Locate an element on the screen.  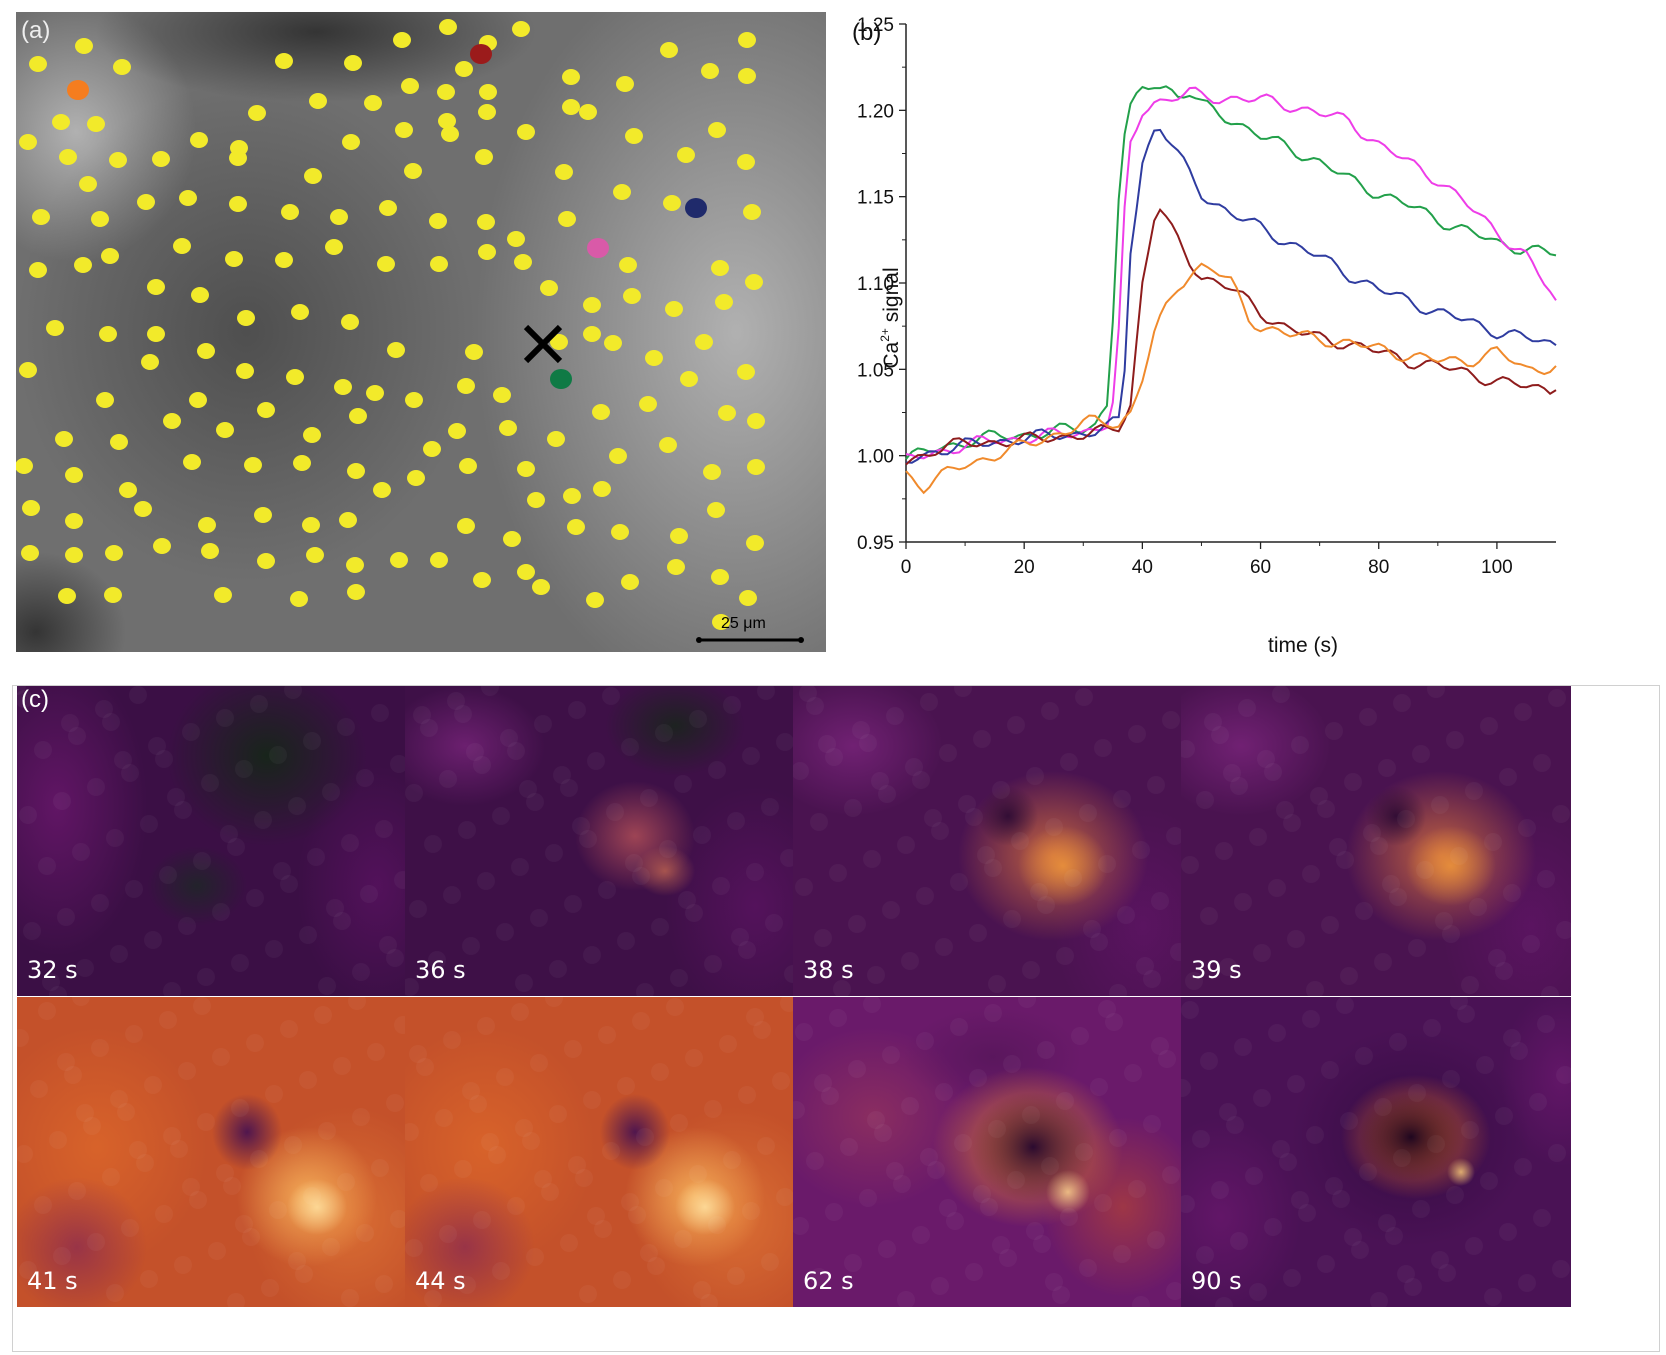
x-tick-label: 0 is located at coordinates (906, 567).